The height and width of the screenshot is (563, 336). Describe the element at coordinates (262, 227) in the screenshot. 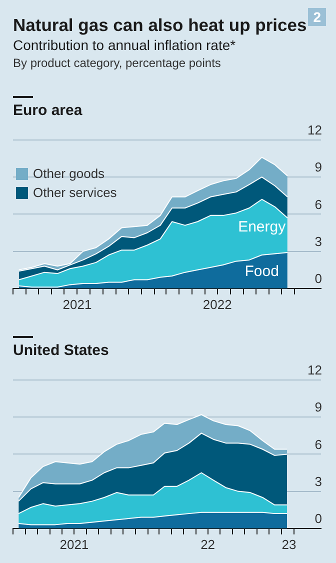

I see `series-label: Energy` at that location.